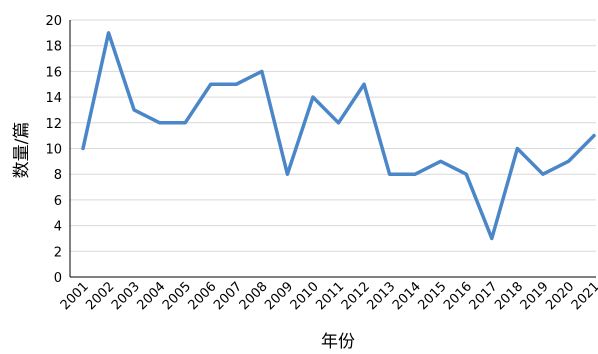  I want to click on y-tick-label: 20, so click(53, 21).